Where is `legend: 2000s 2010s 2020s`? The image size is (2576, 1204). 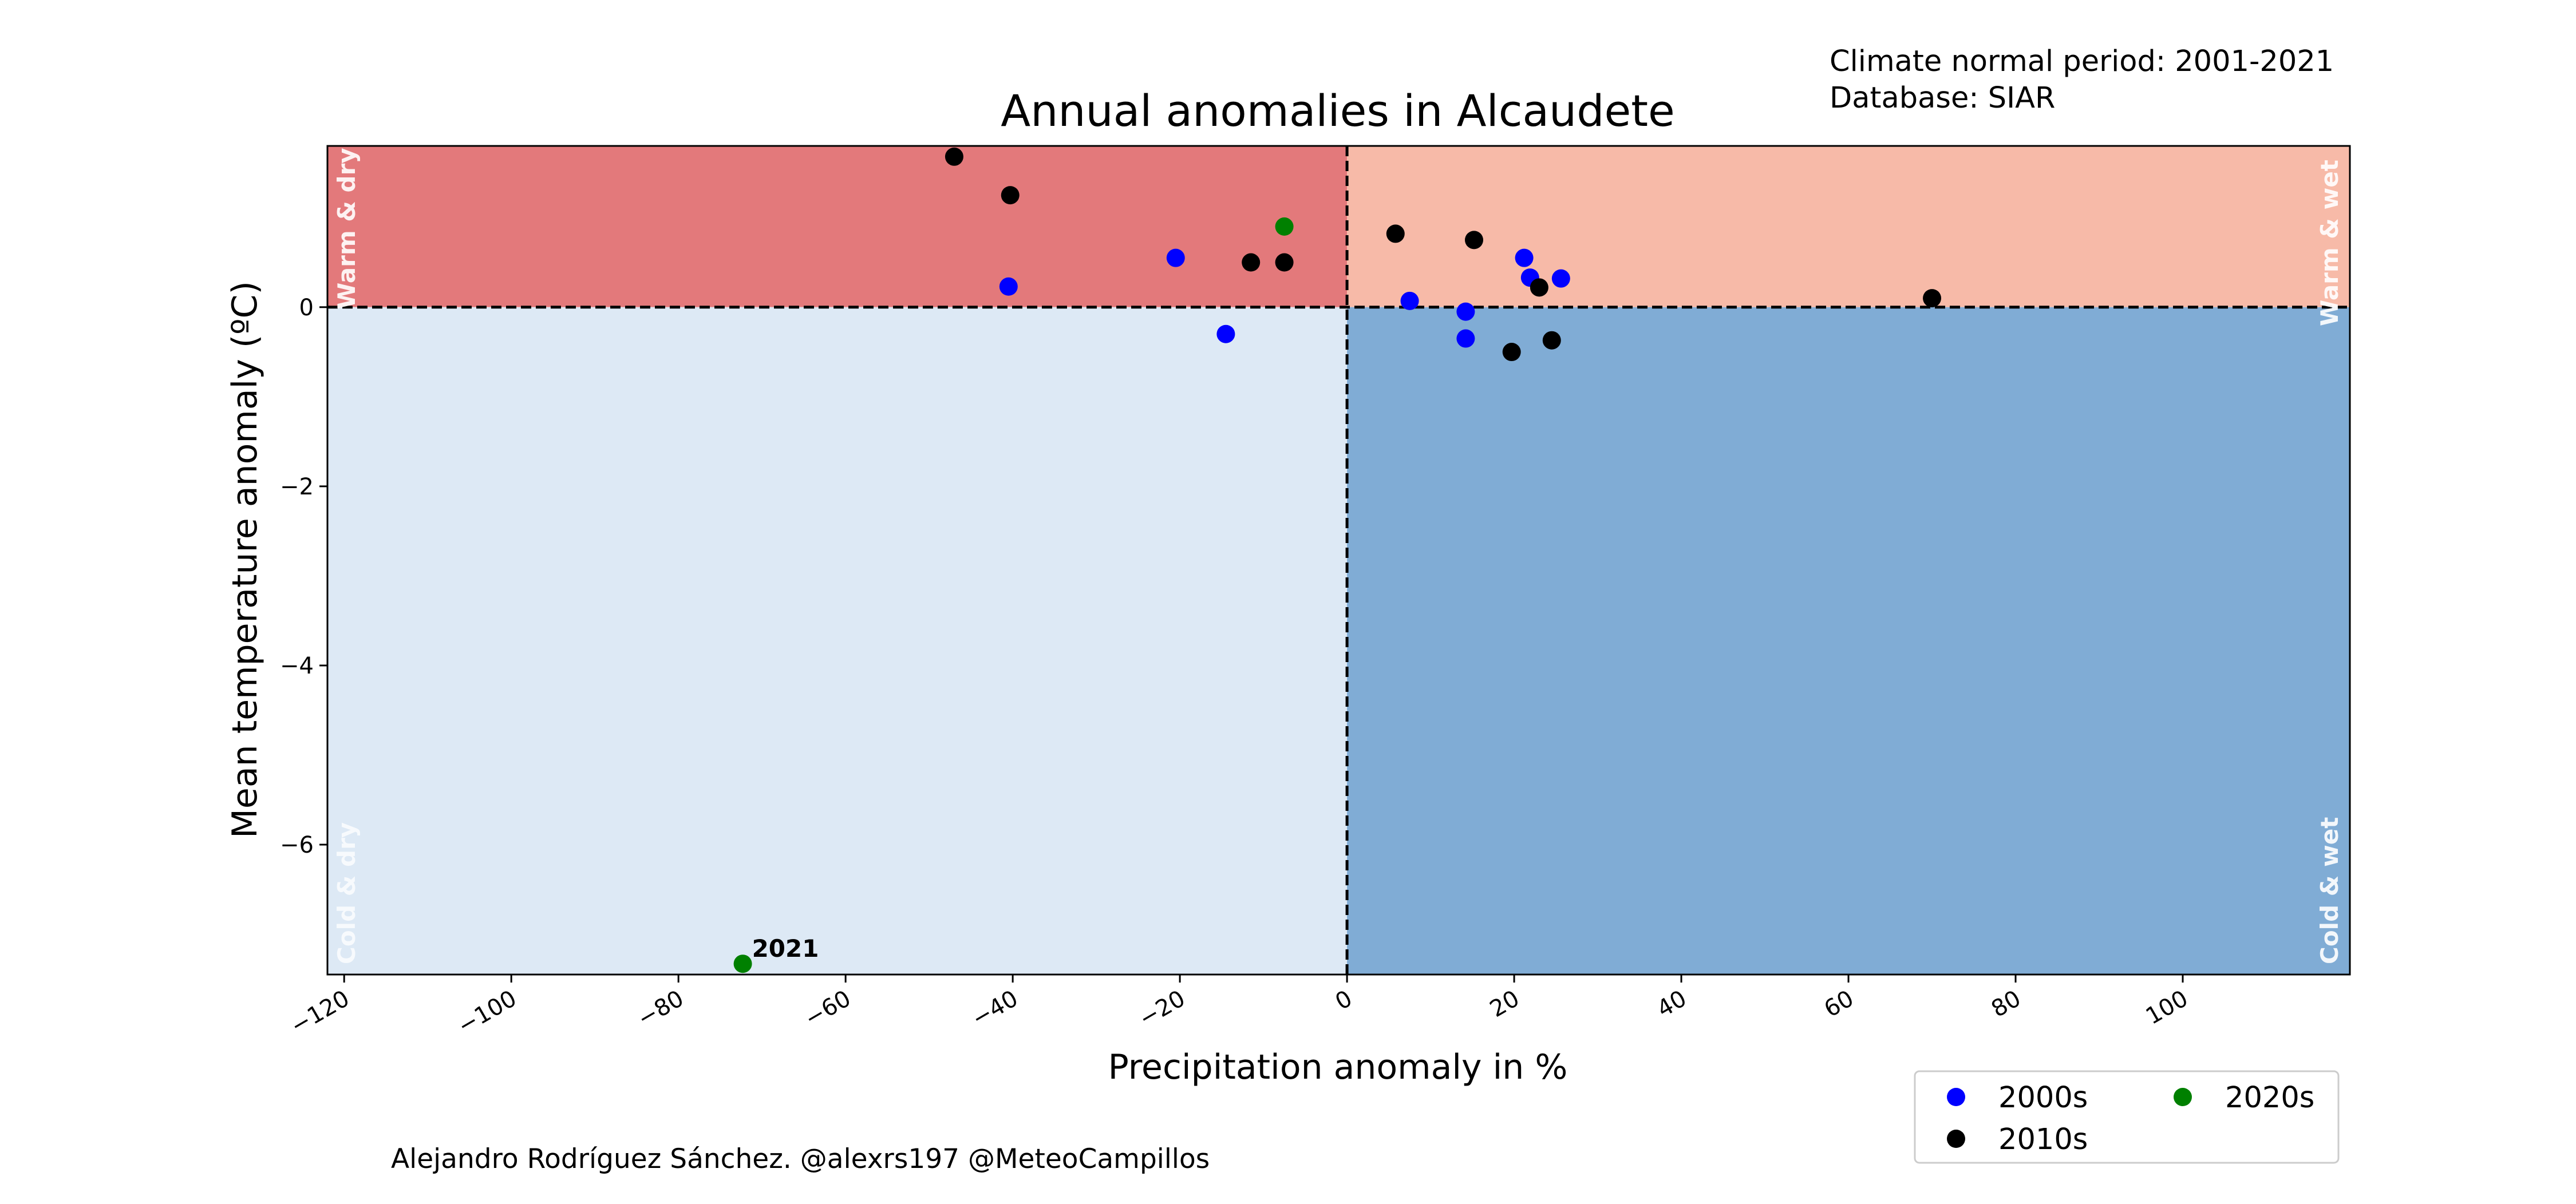 legend: 2000s 2010s 2020s is located at coordinates (2127, 1117).